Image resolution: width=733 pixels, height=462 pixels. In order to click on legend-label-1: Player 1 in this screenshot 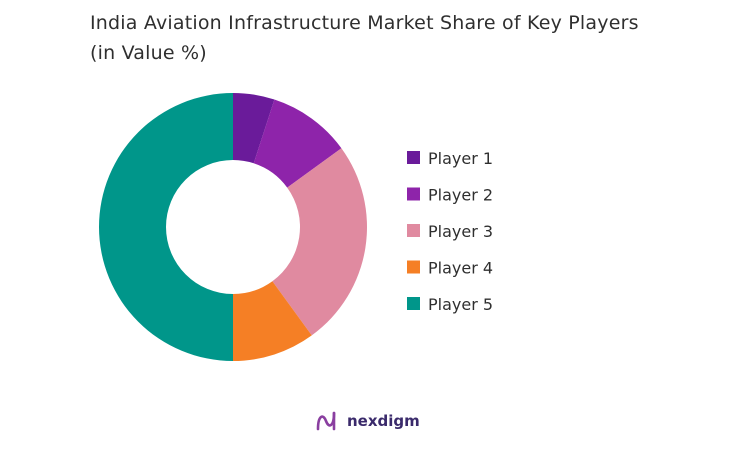, I will do `click(460, 158)`.